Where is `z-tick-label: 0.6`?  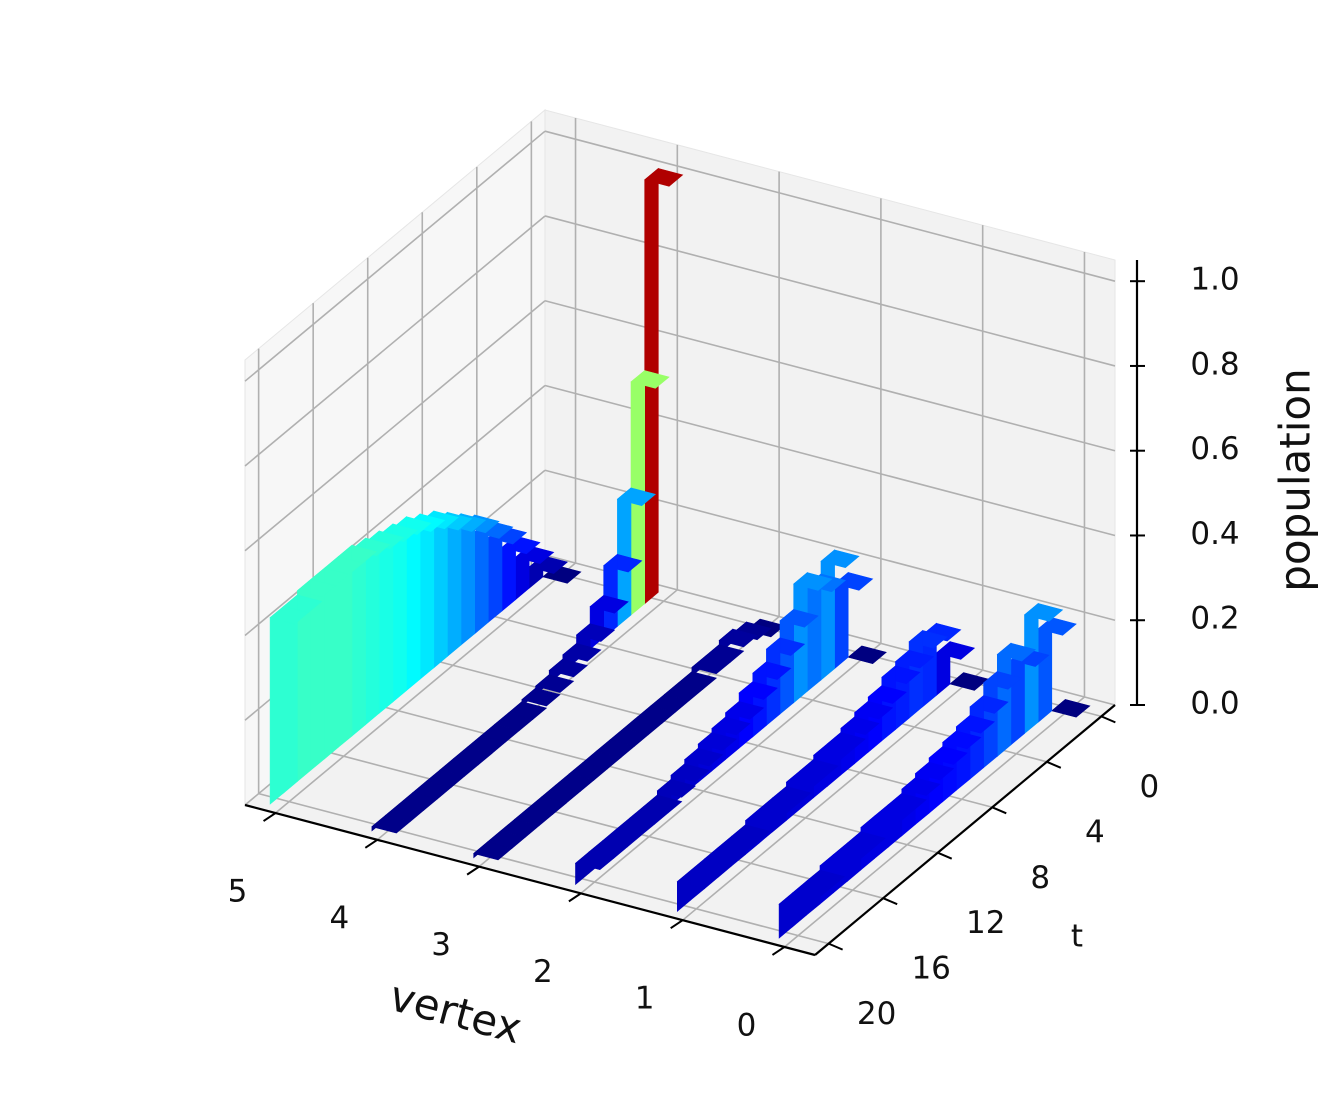
z-tick-label: 0.6 is located at coordinates (1214, 449).